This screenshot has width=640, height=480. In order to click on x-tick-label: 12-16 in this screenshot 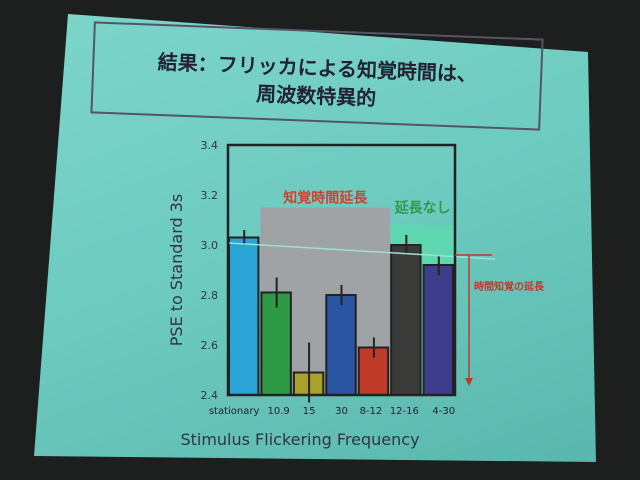, I will do `click(404, 411)`.